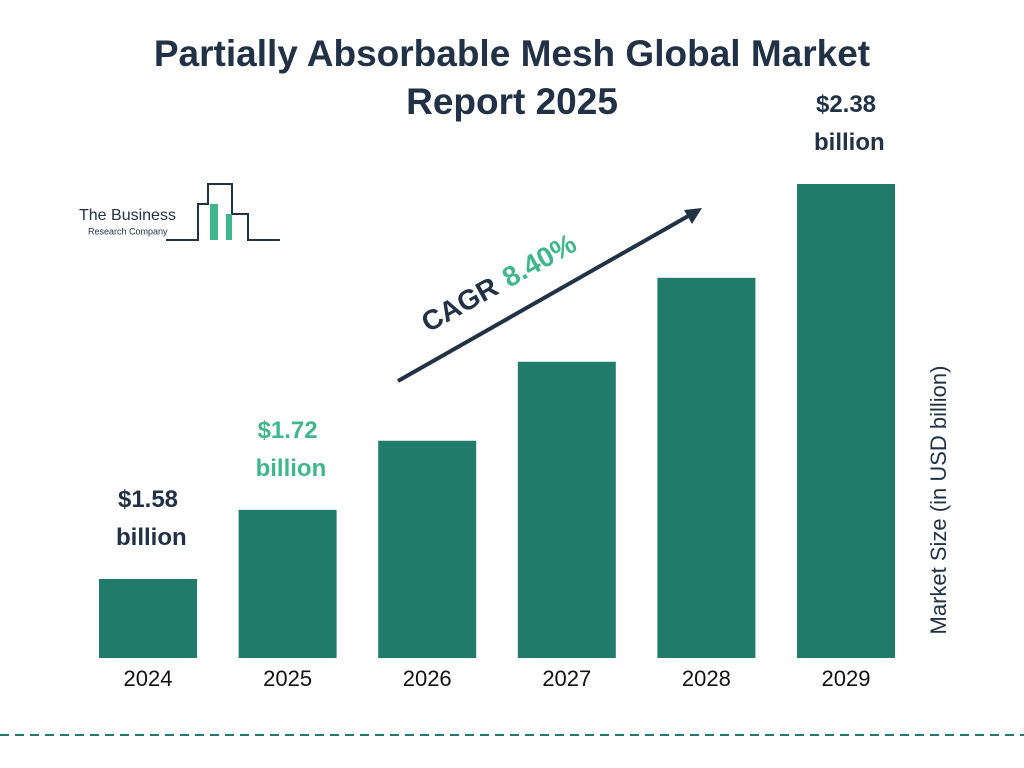 Image resolution: width=1024 pixels, height=768 pixels. What do you see at coordinates (427, 678) in the screenshot?
I see `x-tick-label: 2026` at bounding box center [427, 678].